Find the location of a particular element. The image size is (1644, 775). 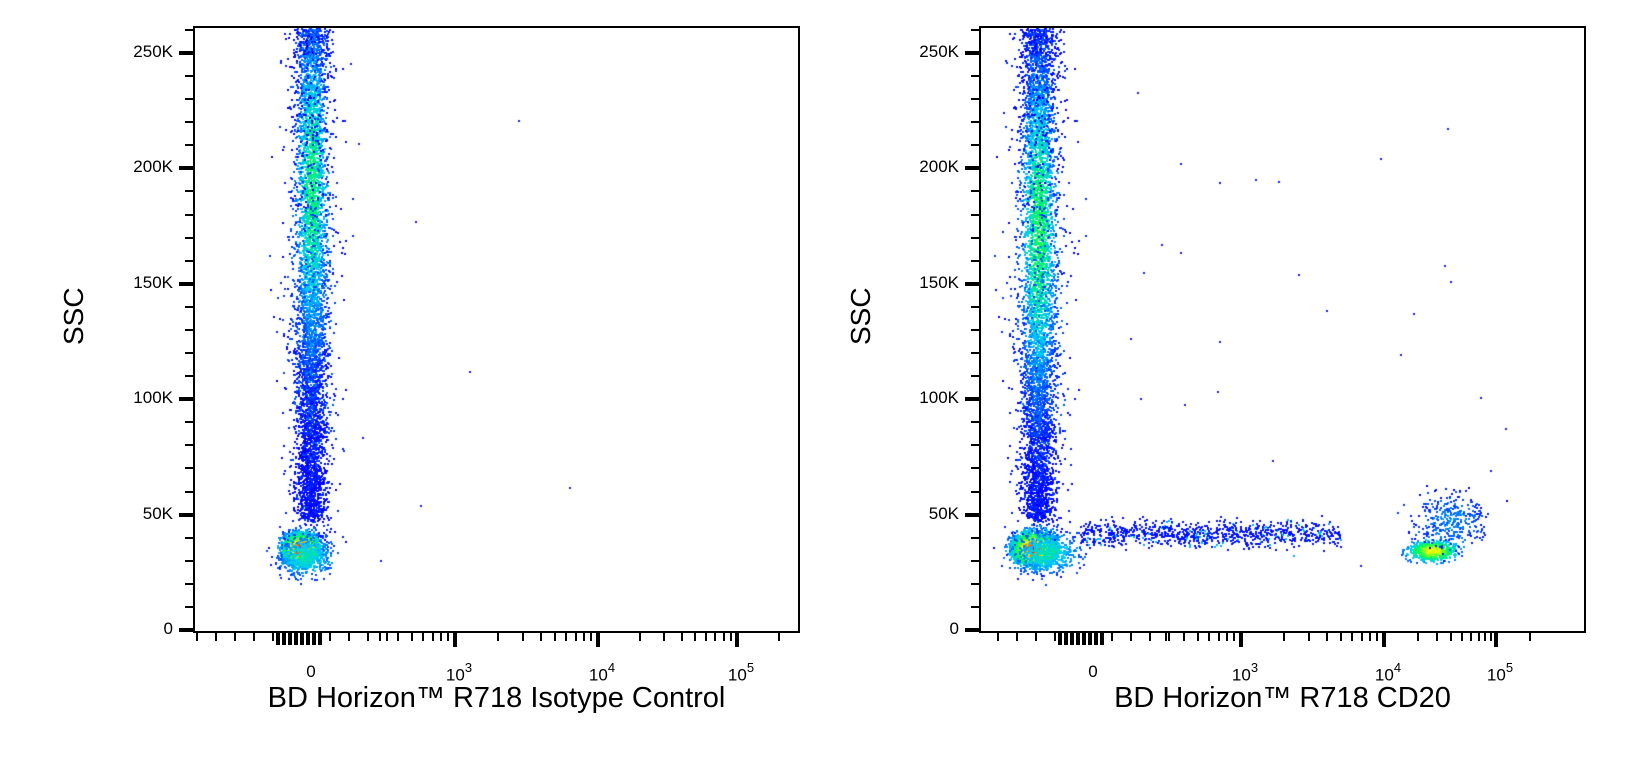

y-tick-label: 50K is located at coordinates (943, 513).